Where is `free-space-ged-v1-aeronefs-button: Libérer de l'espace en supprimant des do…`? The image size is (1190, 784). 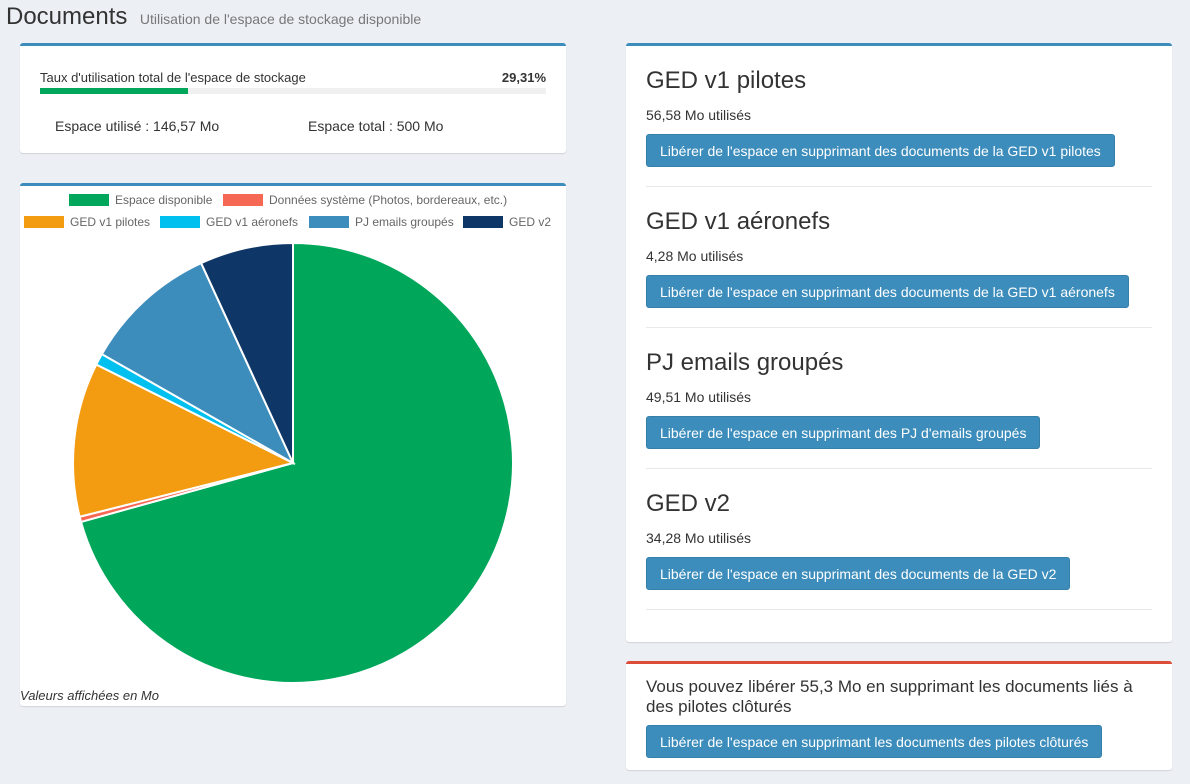 free-space-ged-v1-aeronefs-button: Libérer de l'espace en supprimant des do… is located at coordinates (887, 291).